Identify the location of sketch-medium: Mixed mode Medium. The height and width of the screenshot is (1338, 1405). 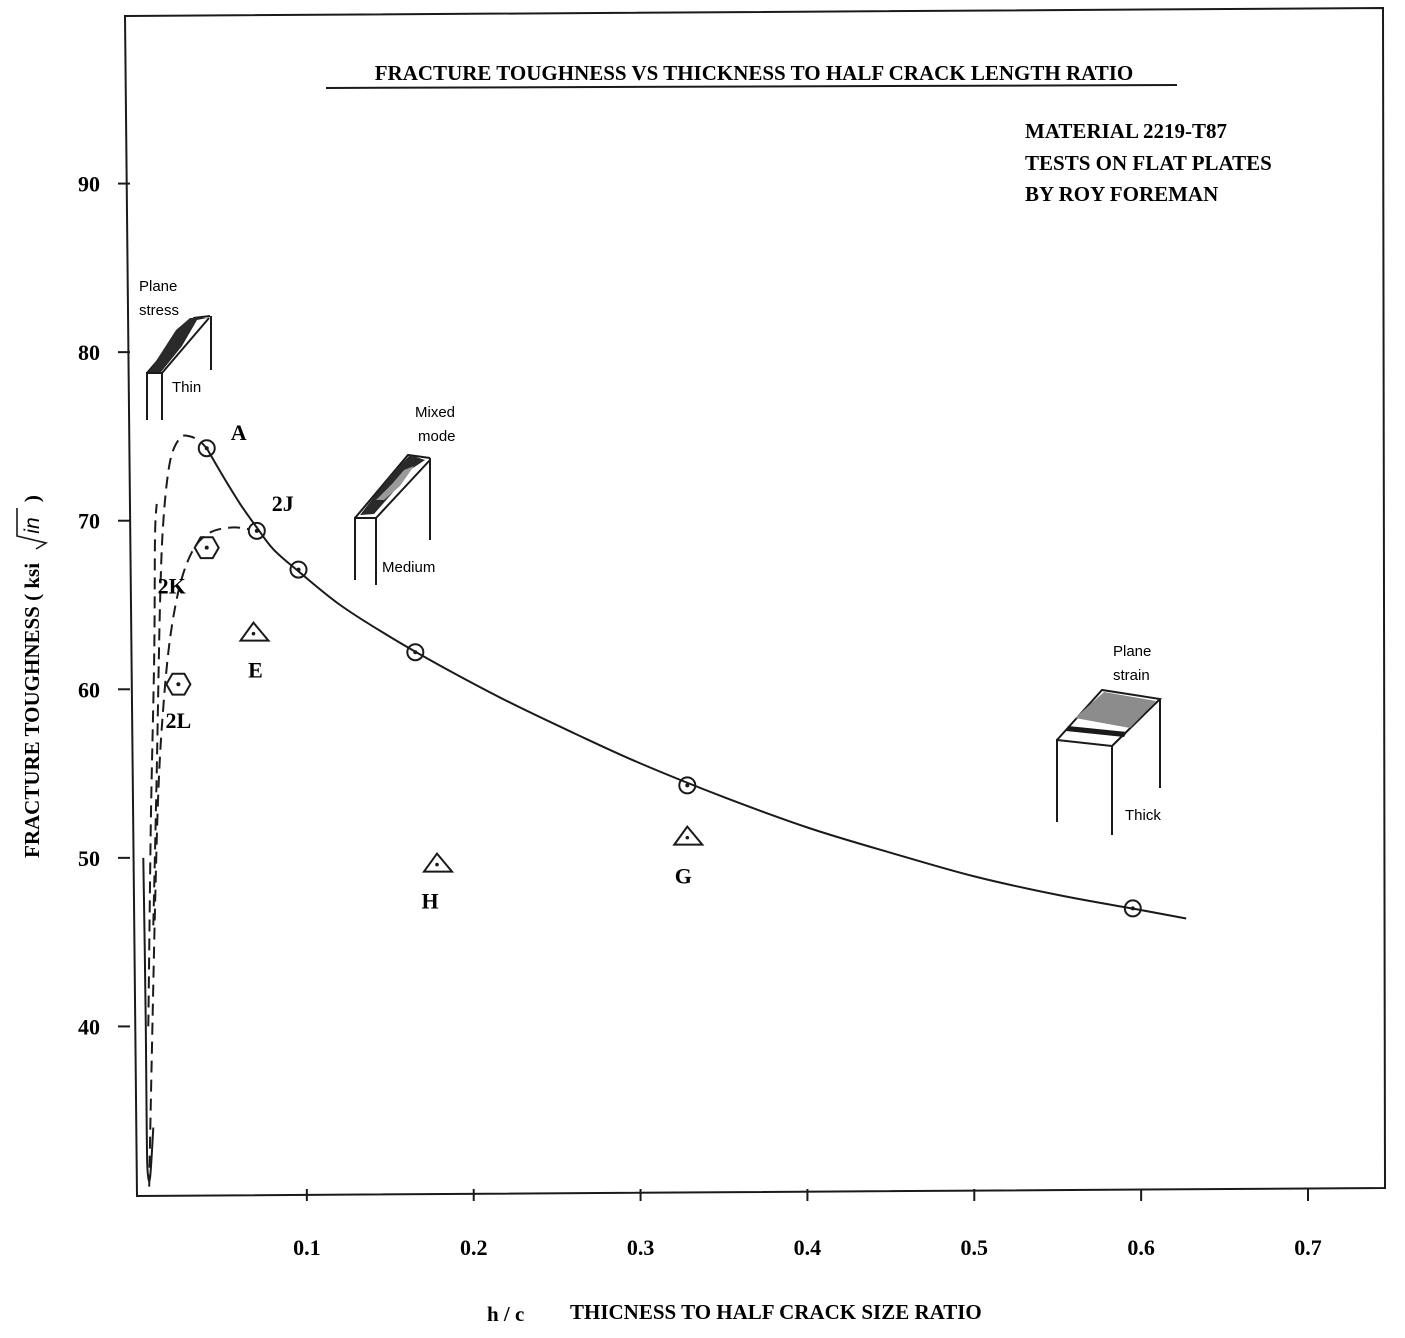
(405, 494).